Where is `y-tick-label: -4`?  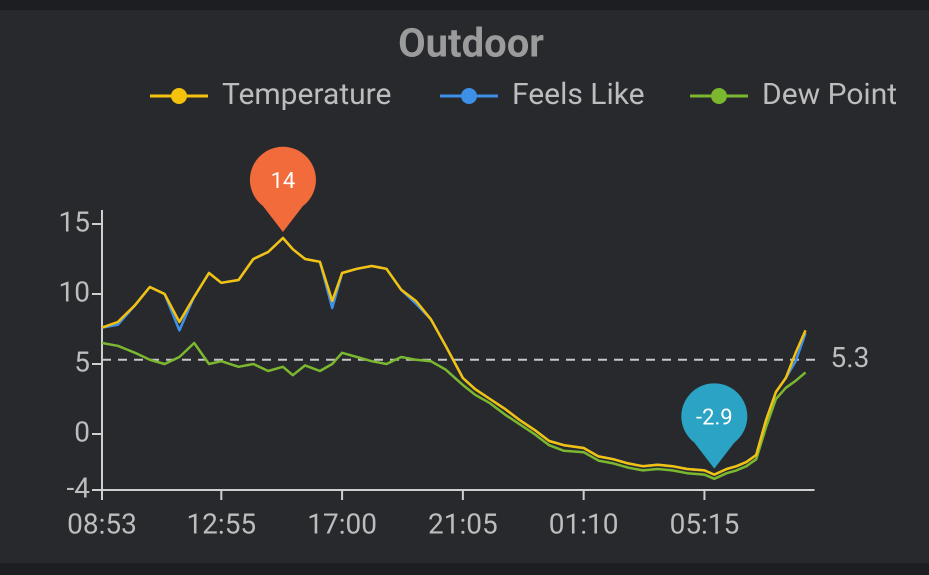
y-tick-label: -4 is located at coordinates (79, 487).